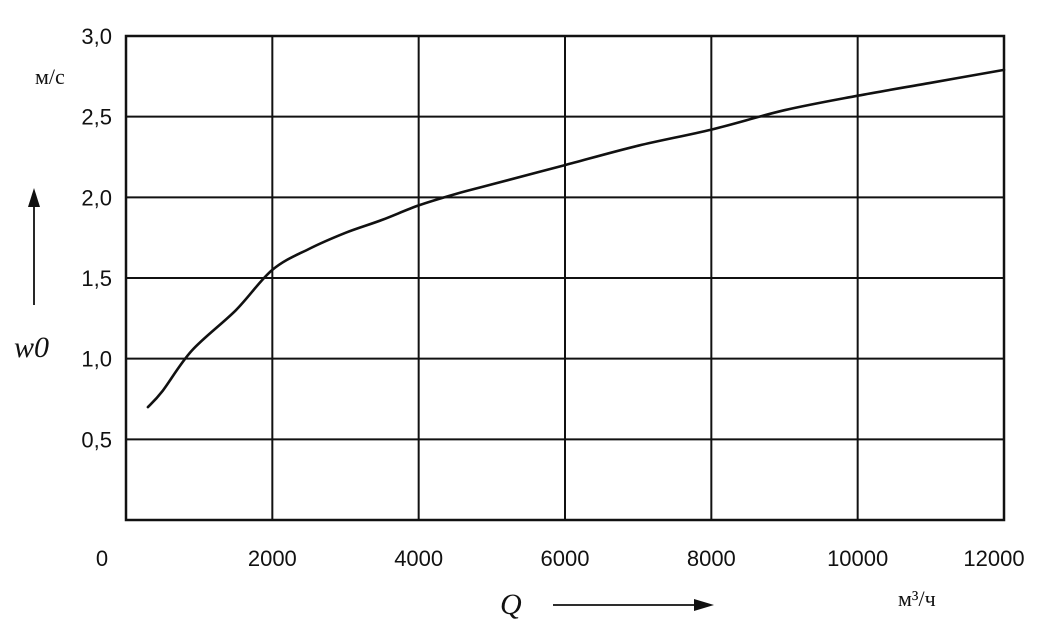 The width and height of the screenshot is (1059, 628). I want to click on x-axis-label: Q, so click(511, 604).